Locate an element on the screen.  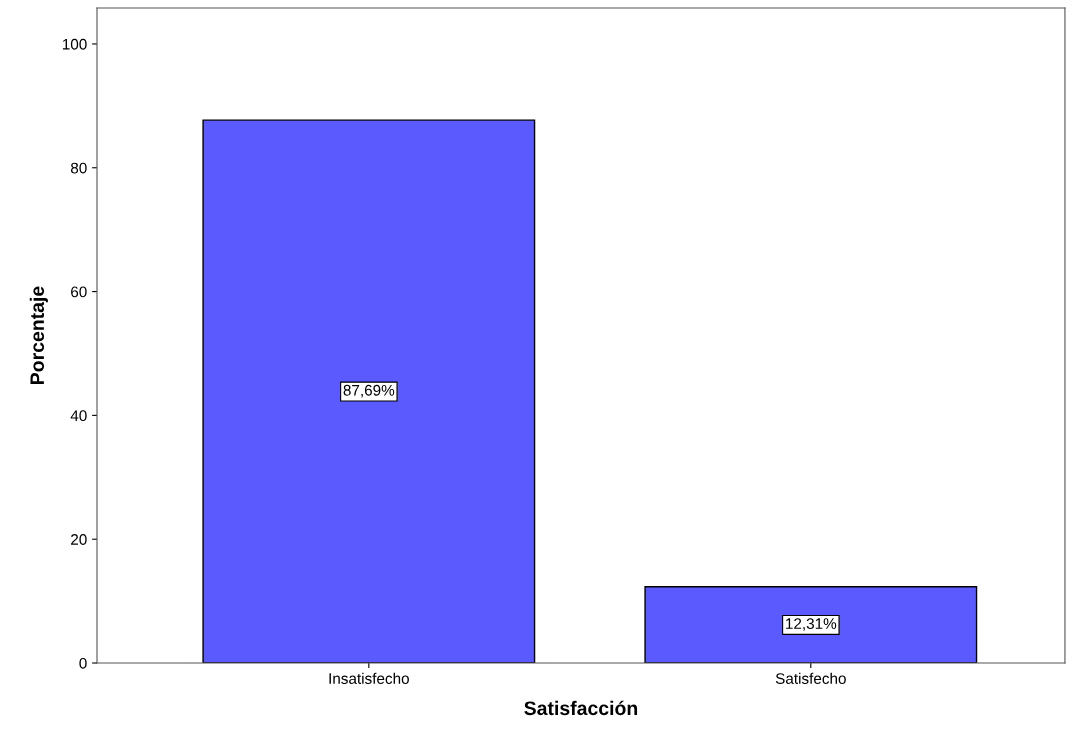
x-tick-label: Insatisfecho is located at coordinates (369, 678).